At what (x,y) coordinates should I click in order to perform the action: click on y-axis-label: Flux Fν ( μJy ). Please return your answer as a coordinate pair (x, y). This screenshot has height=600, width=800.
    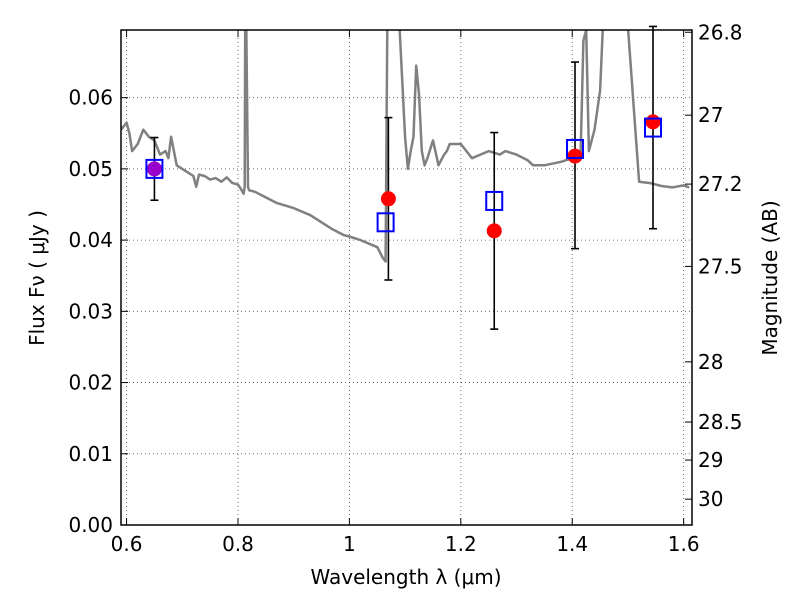
    Looking at the image, I should click on (37, 278).